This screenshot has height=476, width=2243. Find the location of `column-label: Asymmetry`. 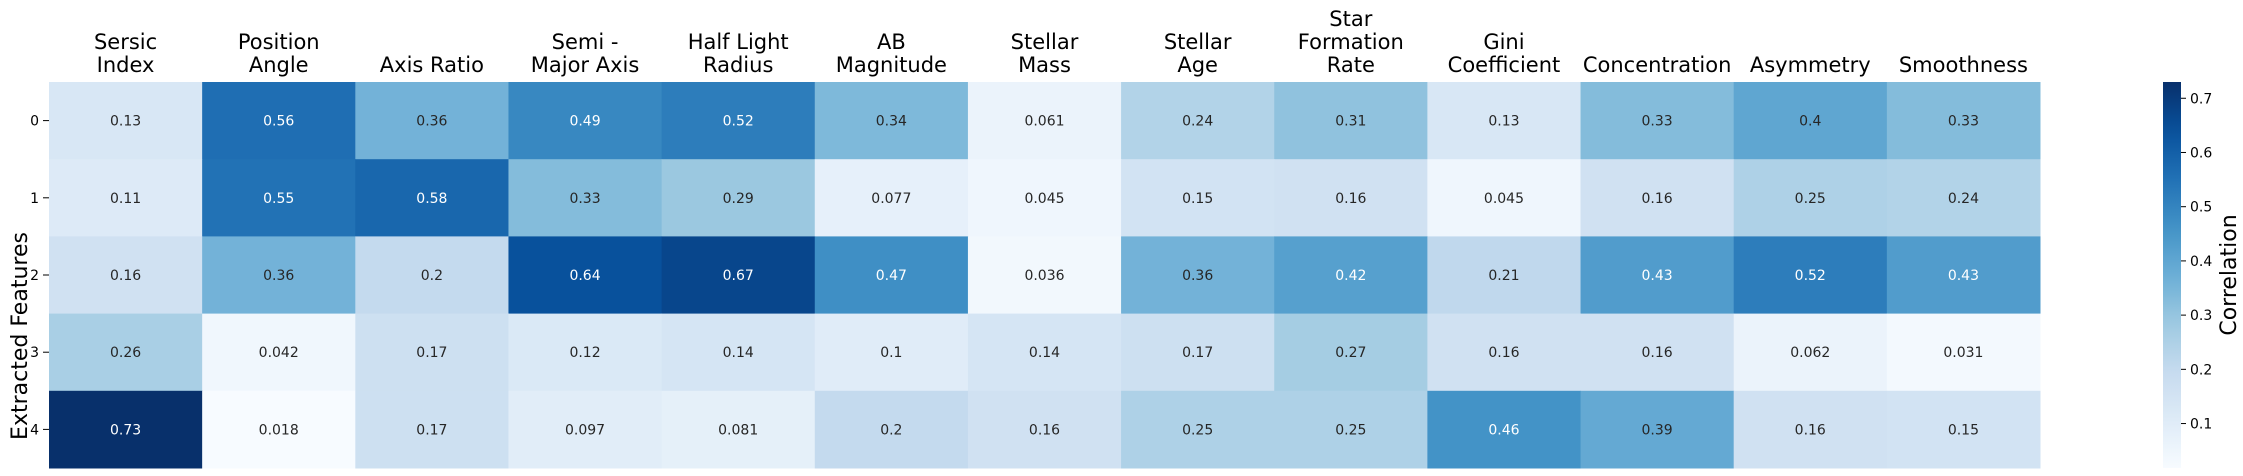

column-label: Asymmetry is located at coordinates (1810, 65).